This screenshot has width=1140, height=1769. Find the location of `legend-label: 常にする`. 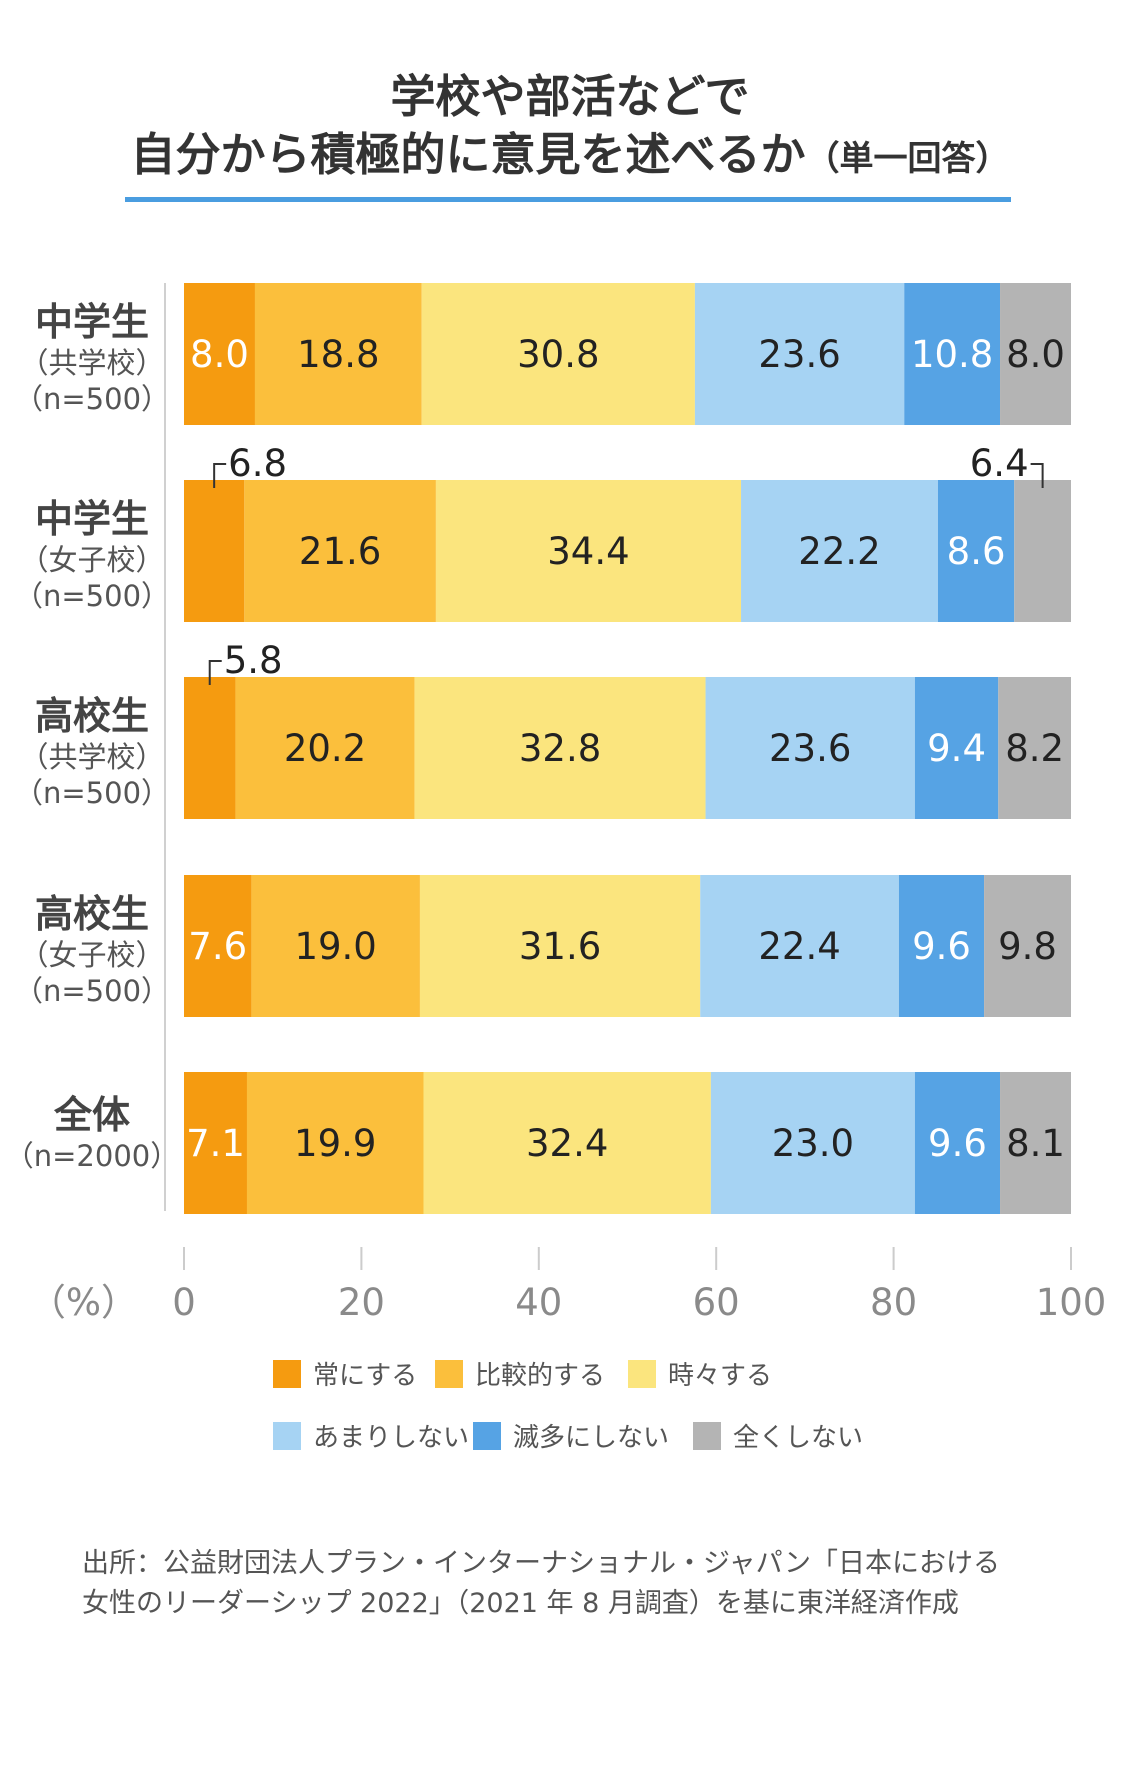

legend-label: 常にする is located at coordinates (365, 1376).